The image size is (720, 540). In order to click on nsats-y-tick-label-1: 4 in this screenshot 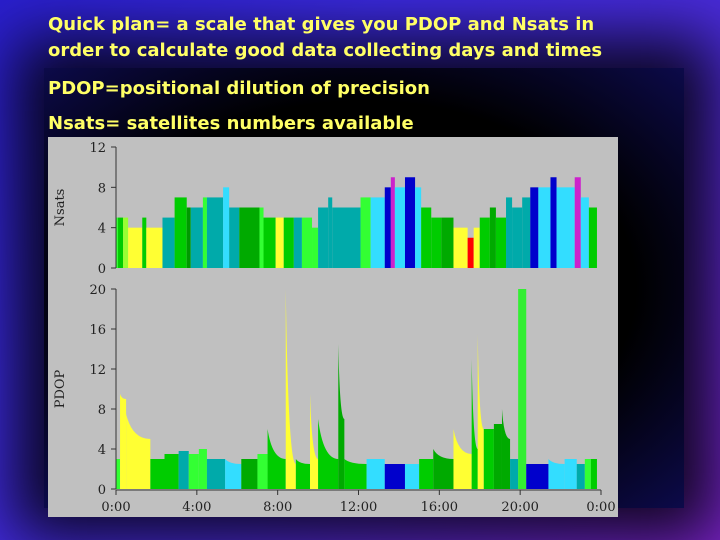, I will do `click(102, 229)`.